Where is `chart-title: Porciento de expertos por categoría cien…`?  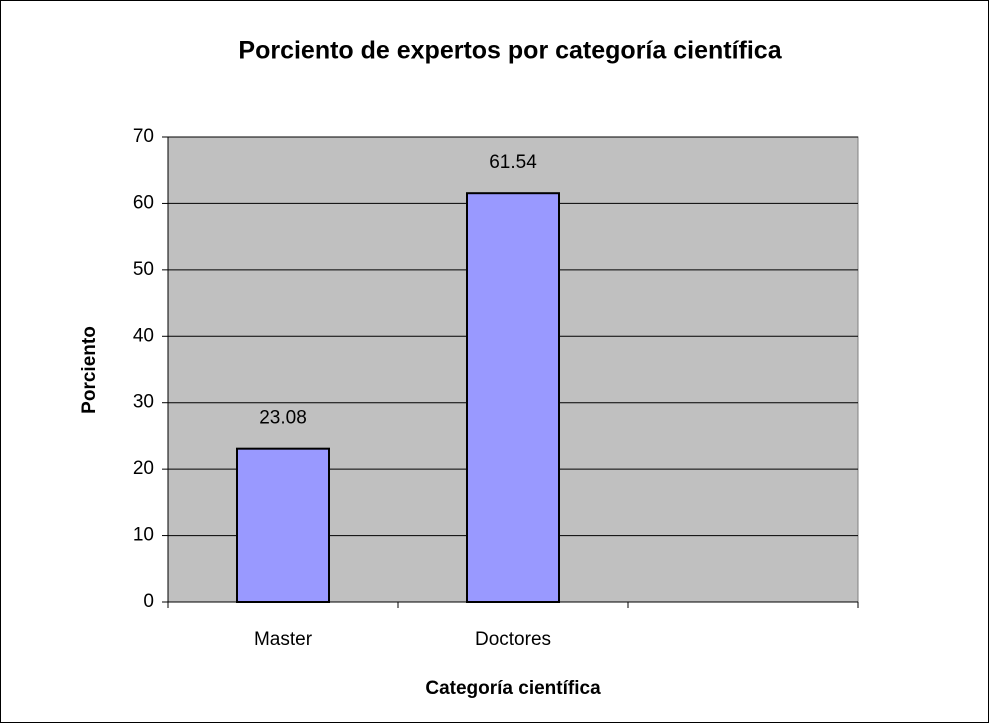
chart-title: Porciento de expertos por categoría cien… is located at coordinates (510, 51).